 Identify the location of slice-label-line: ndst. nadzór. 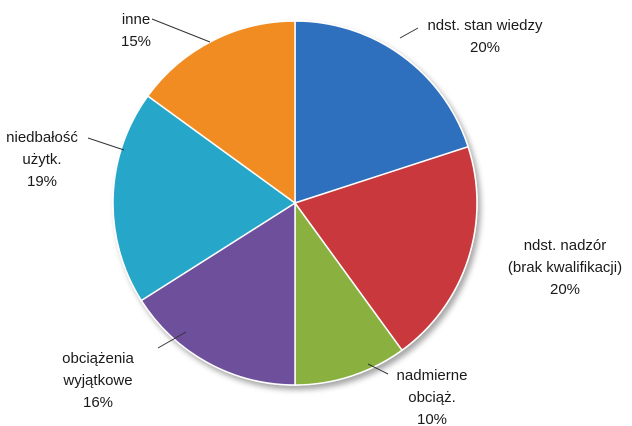
(565, 245).